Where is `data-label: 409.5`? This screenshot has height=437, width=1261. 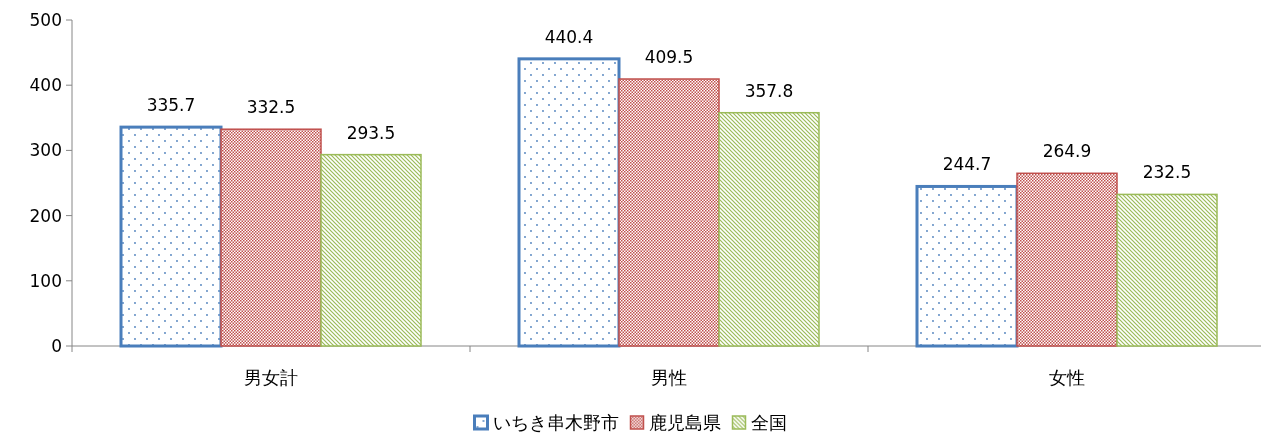
data-label: 409.5 is located at coordinates (669, 57).